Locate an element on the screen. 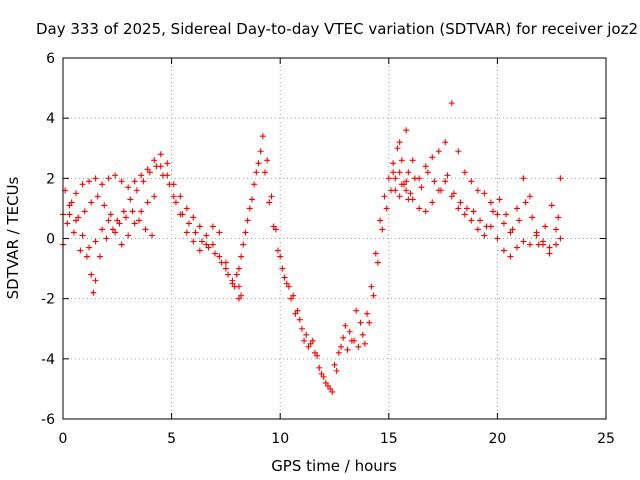 This screenshot has height=480, width=640. series-track-d is located at coordinates (110, 252).